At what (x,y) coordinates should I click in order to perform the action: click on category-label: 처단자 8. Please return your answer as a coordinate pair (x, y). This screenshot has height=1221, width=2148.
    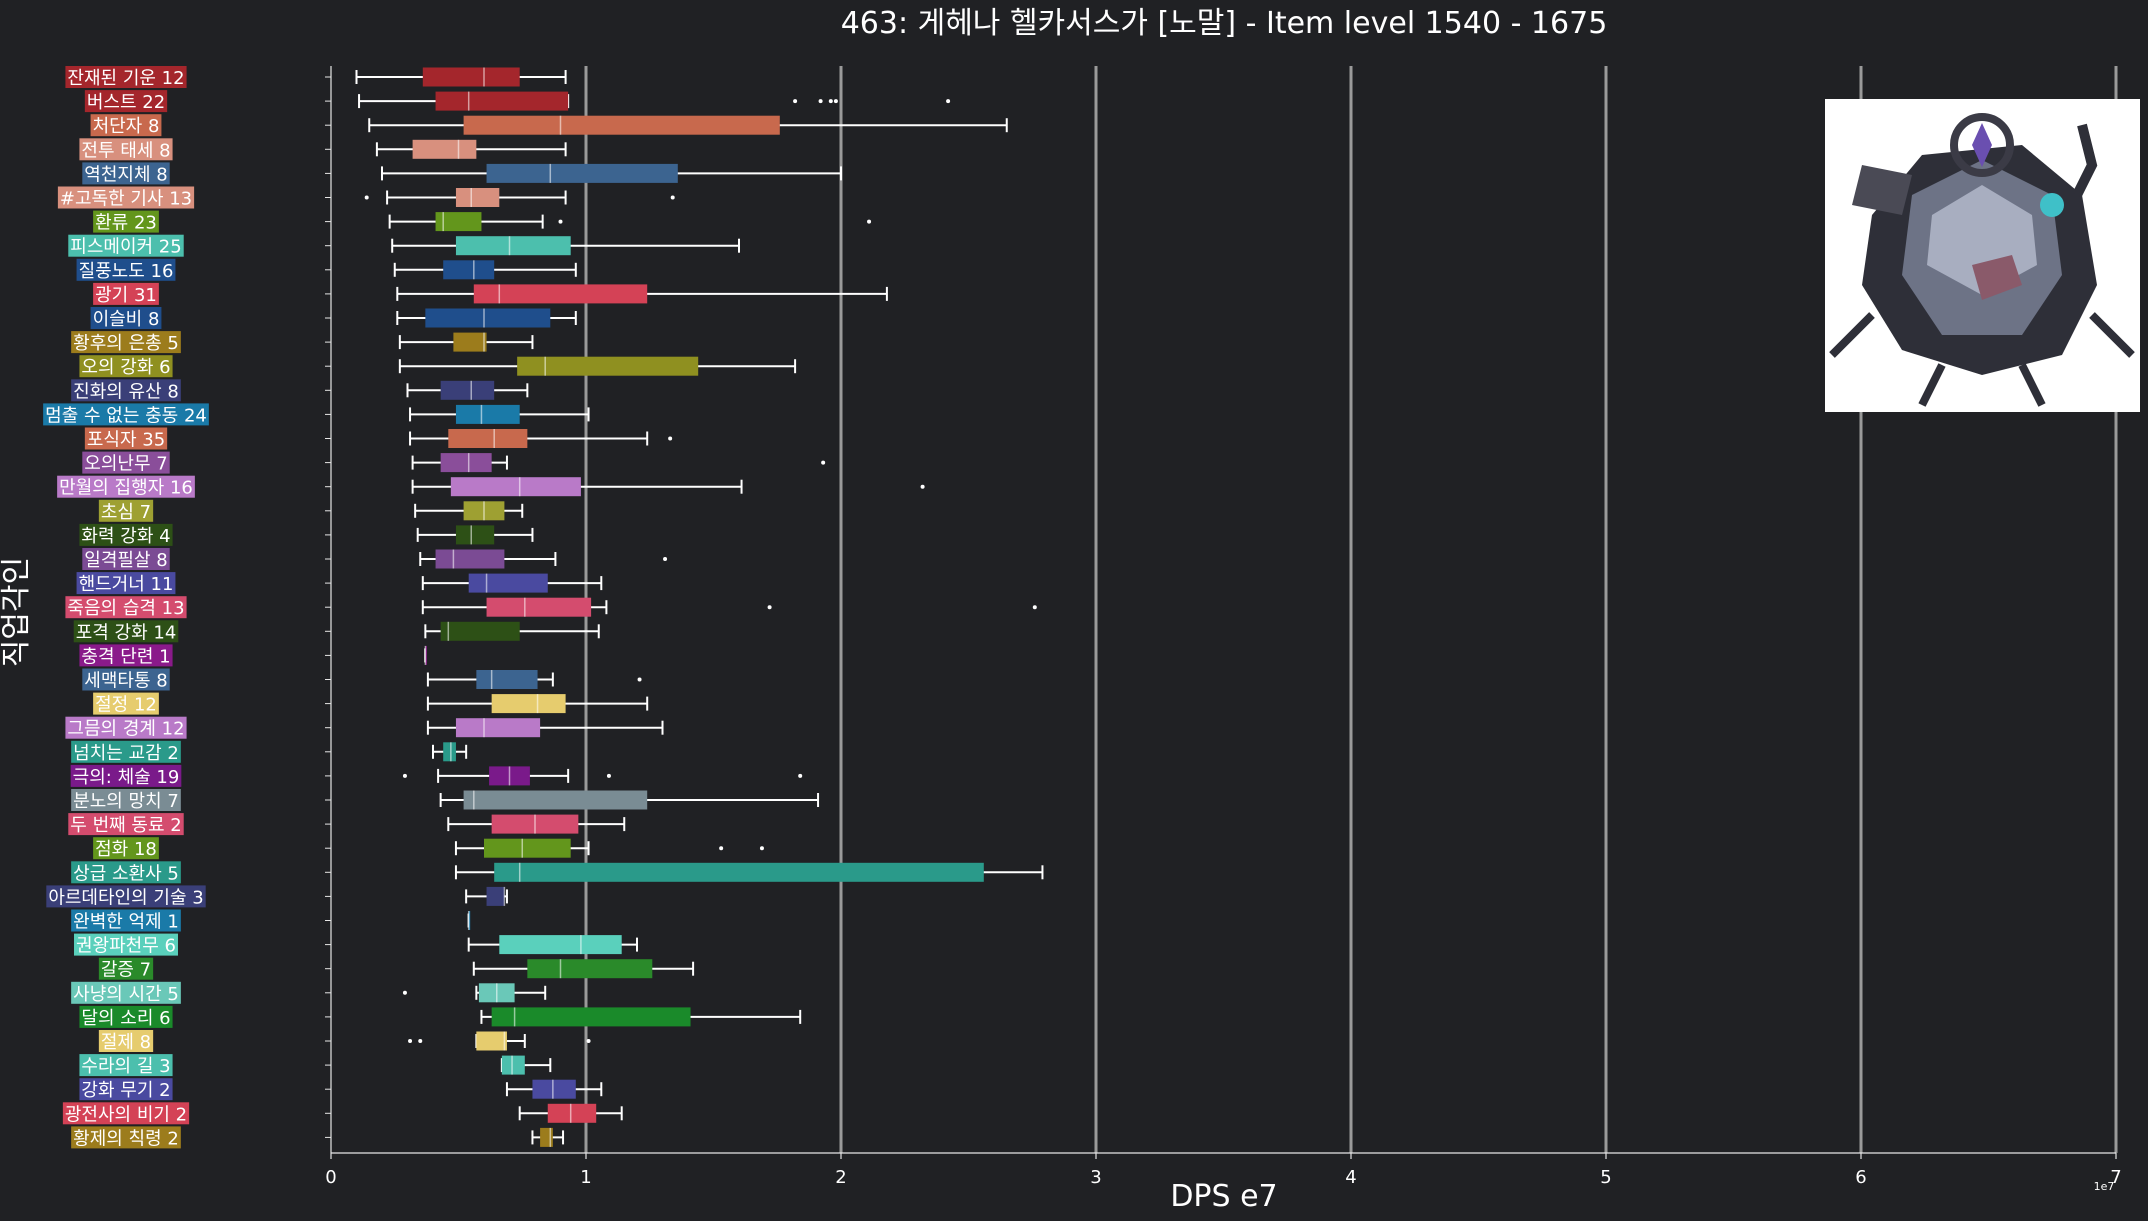
    Looking at the image, I should click on (126, 125).